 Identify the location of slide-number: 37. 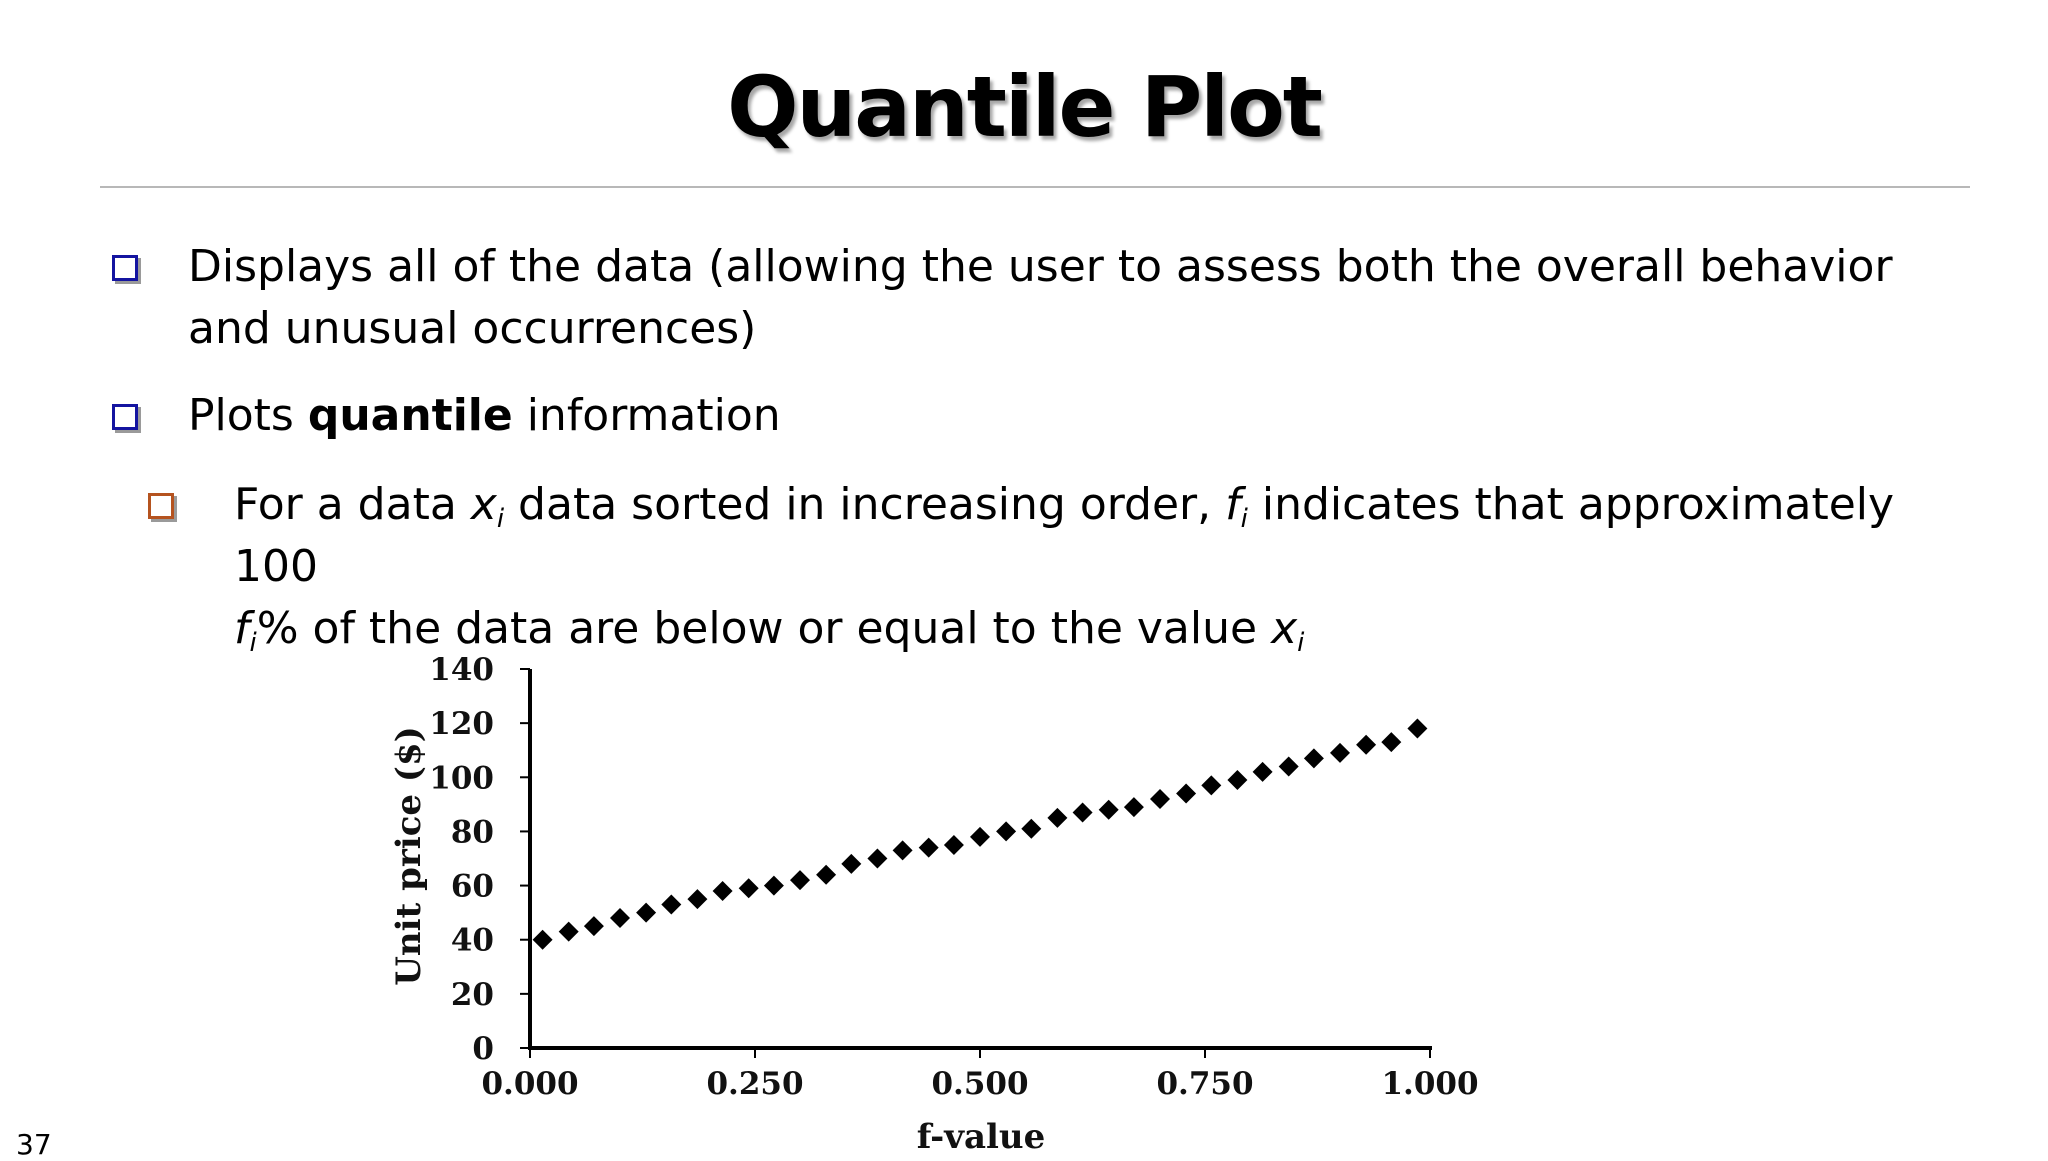
(34, 1144).